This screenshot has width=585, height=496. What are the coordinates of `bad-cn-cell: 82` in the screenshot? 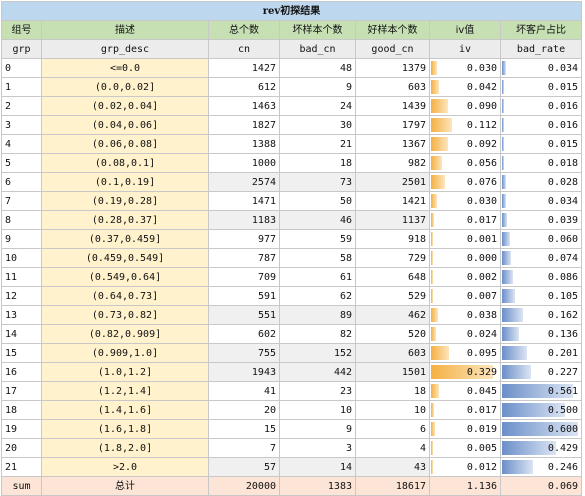 It's located at (317, 334).